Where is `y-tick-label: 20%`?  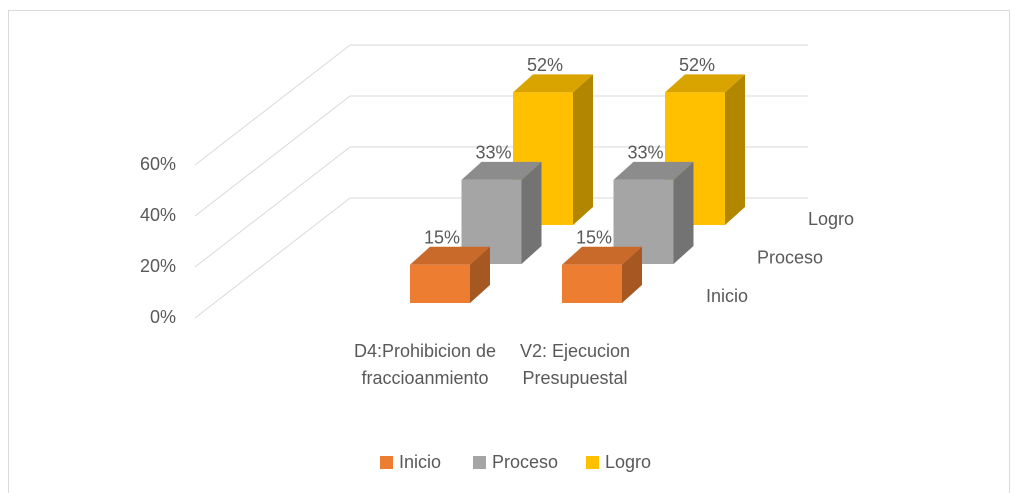 y-tick-label: 20% is located at coordinates (158, 266).